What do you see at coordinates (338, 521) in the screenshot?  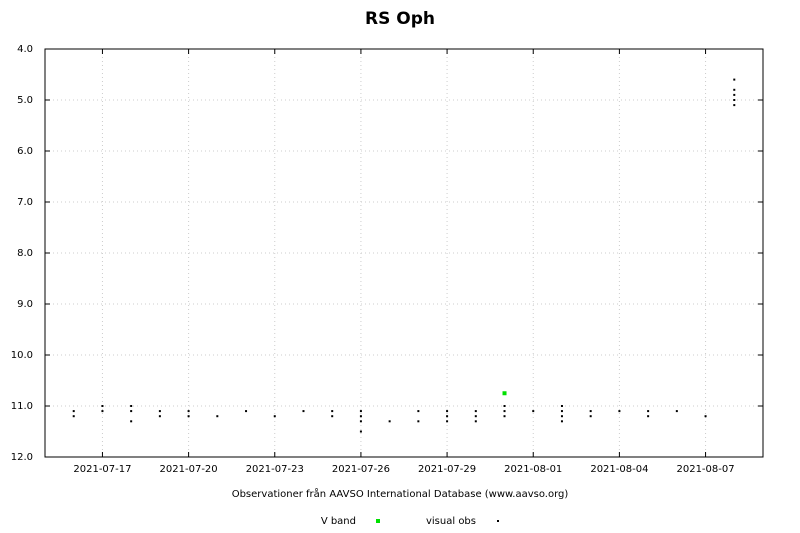 I see `legend-label: V band` at bounding box center [338, 521].